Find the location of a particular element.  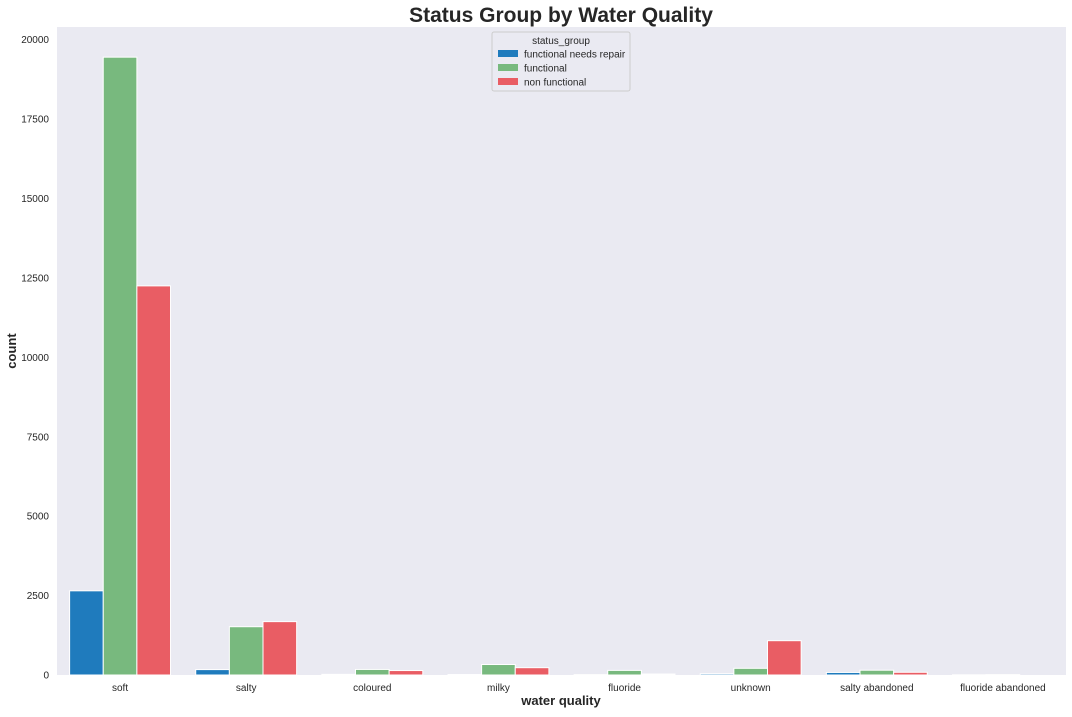

y-tick-label: 10000 is located at coordinates (35, 358).